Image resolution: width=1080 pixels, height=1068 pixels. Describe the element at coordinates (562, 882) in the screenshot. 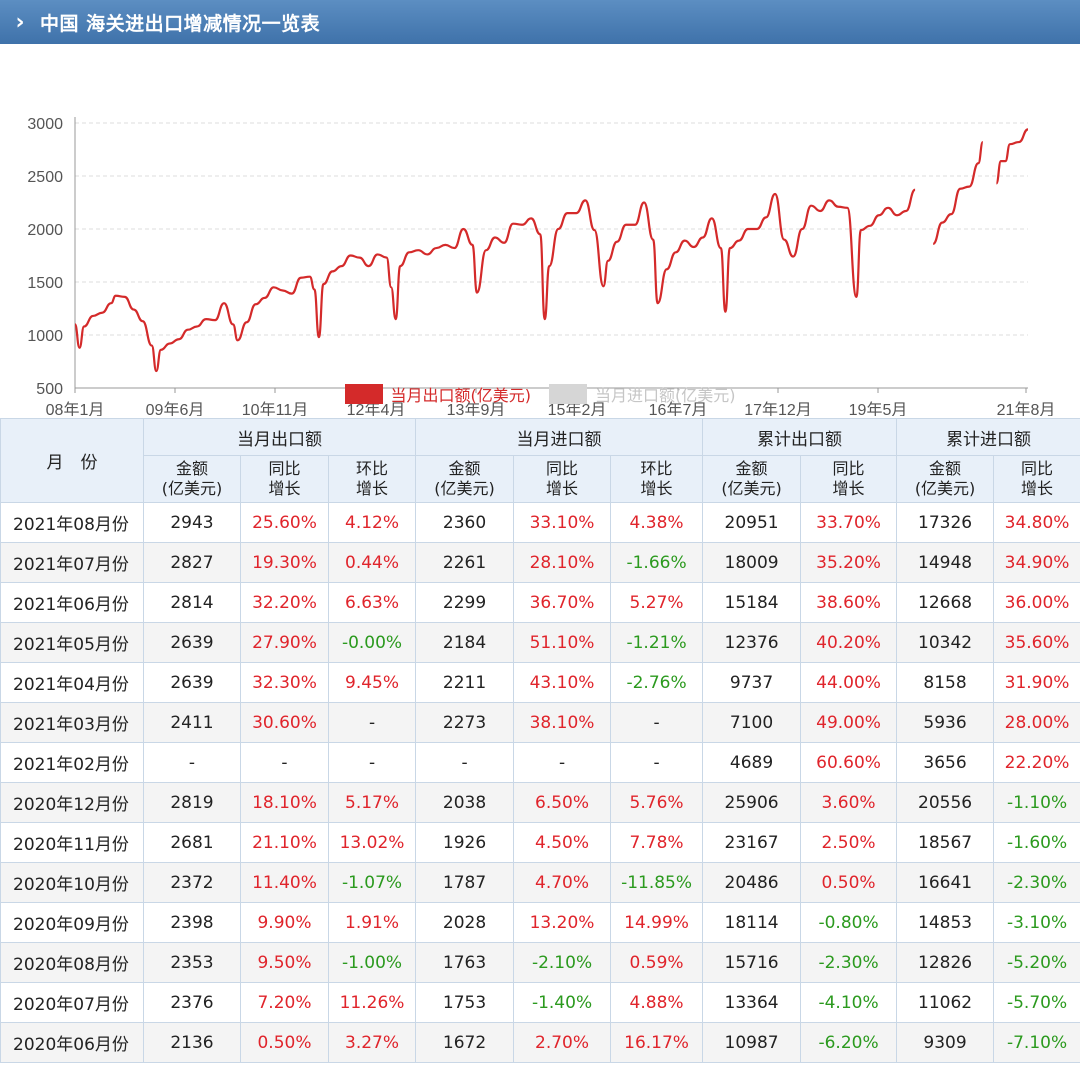

I see `table-cell: 4.70%` at that location.